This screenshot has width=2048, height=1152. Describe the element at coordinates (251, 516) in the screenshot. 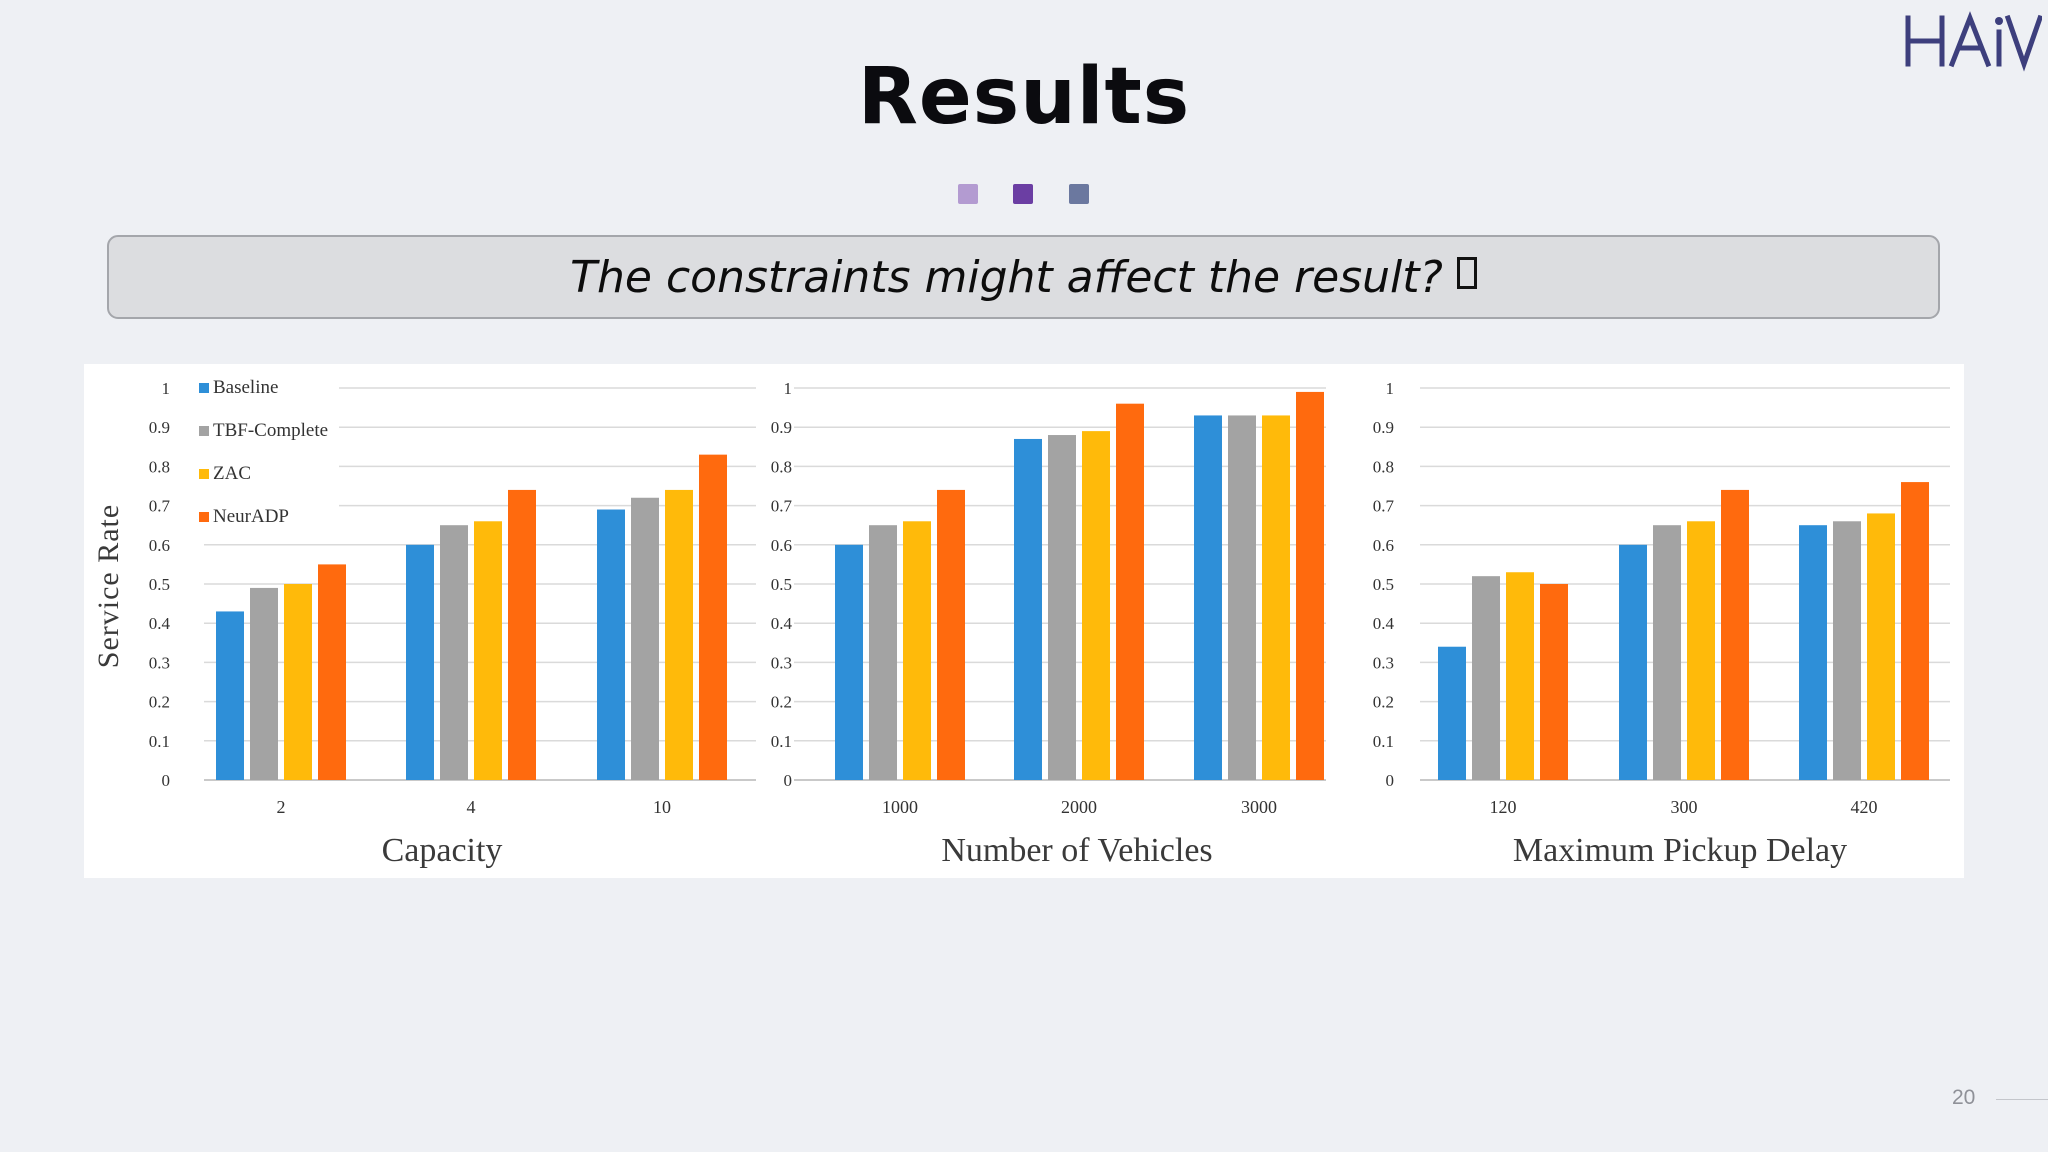

I see `legend-label: NeurADP` at that location.